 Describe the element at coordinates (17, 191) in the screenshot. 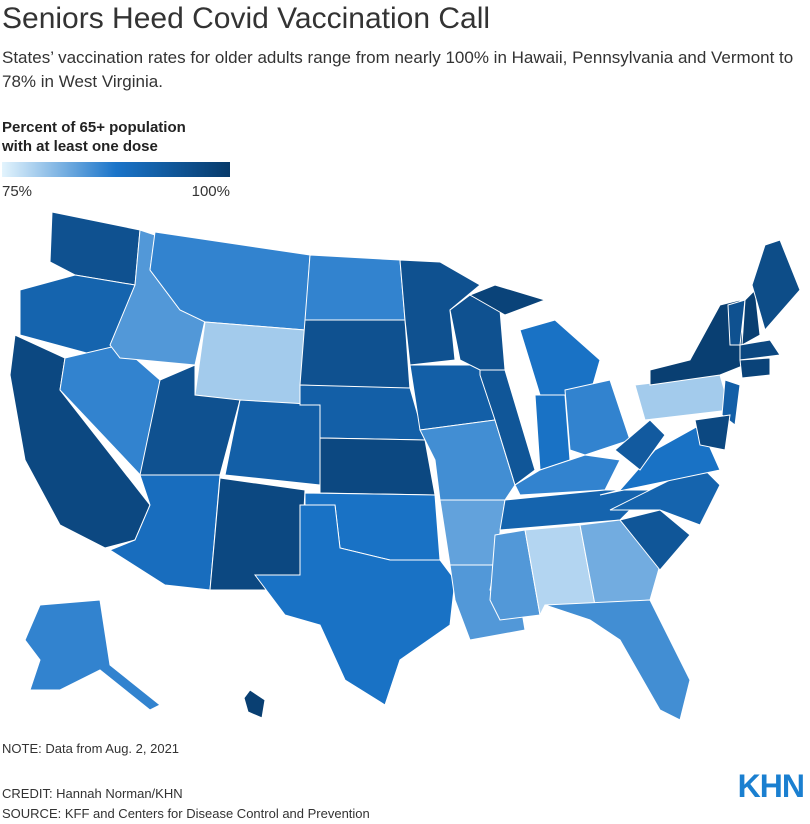

I see `color-tick-label: 75%` at that location.